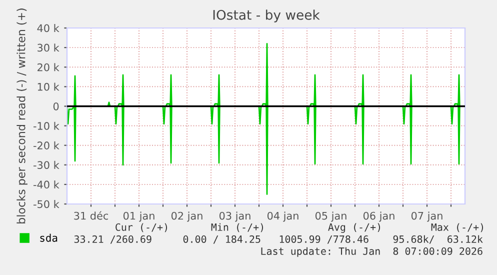  What do you see at coordinates (49, 48) in the screenshot?
I see `y-tick-label: 30 k` at bounding box center [49, 48].